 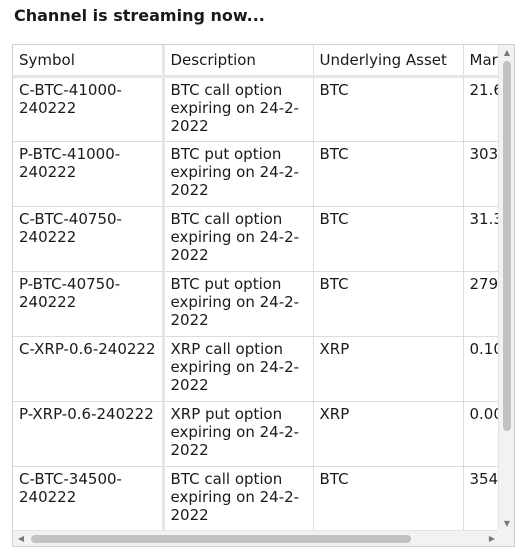 What do you see at coordinates (89, 174) in the screenshot?
I see `cell-symbol: P-BTC-41000-240222` at bounding box center [89, 174].